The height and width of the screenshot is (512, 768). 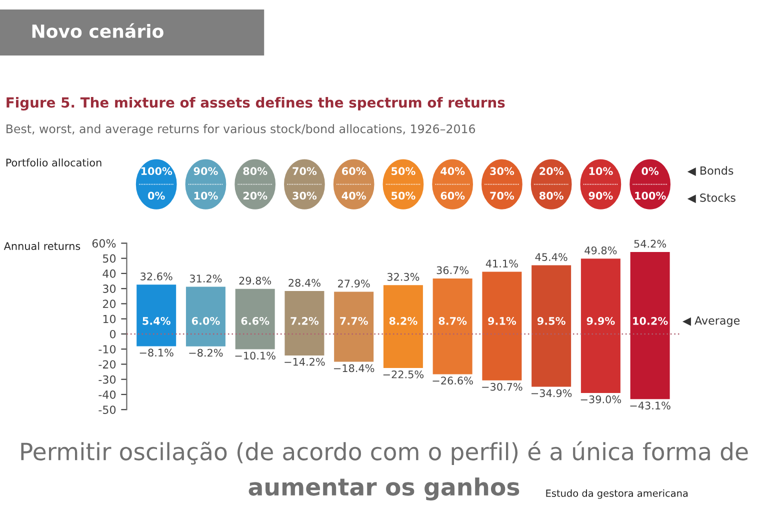 I want to click on y-tick-label: 40, so click(x=109, y=273).